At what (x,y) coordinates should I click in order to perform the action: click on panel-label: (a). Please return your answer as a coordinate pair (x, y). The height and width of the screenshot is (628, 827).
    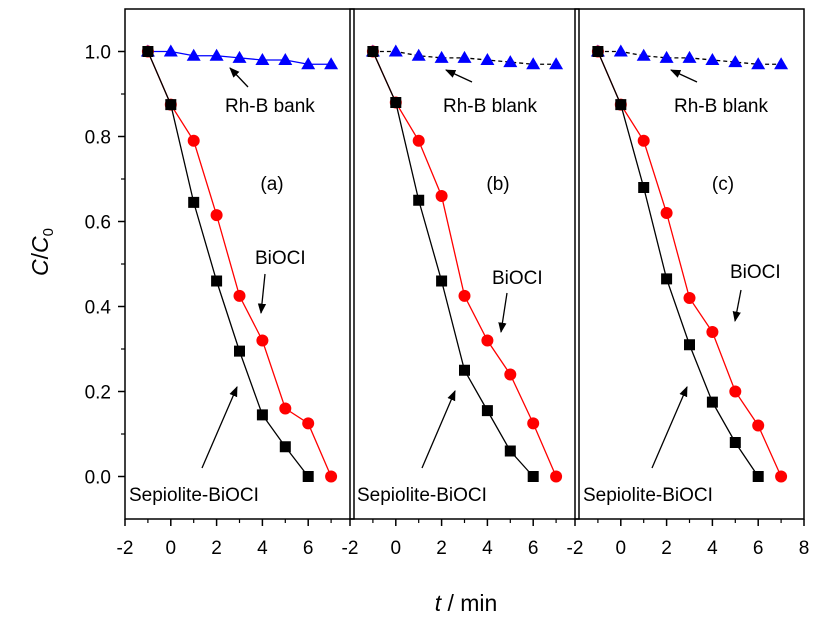
    Looking at the image, I should click on (271, 184).